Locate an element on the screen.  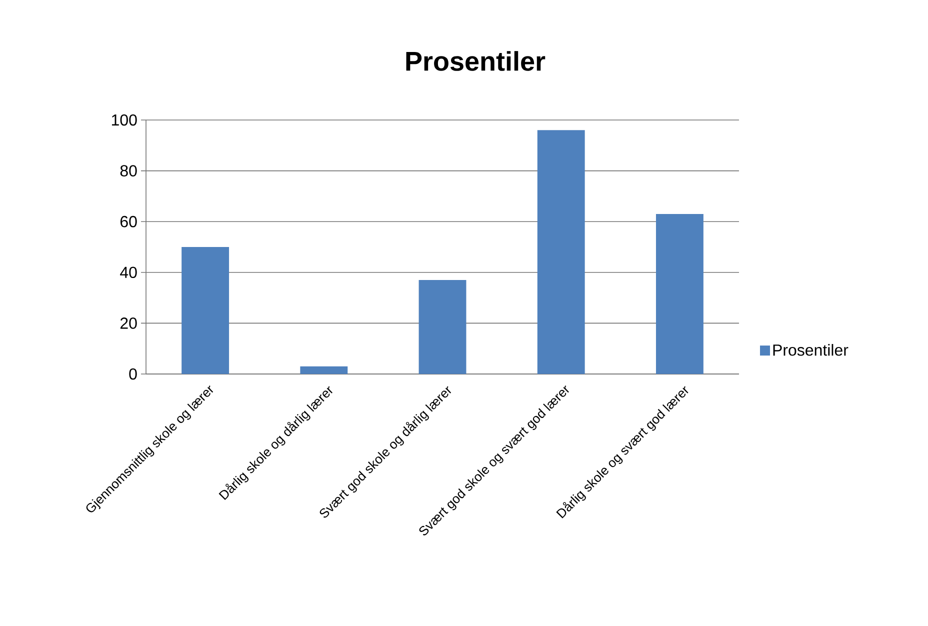
y-tick-label: 40 is located at coordinates (128, 272).